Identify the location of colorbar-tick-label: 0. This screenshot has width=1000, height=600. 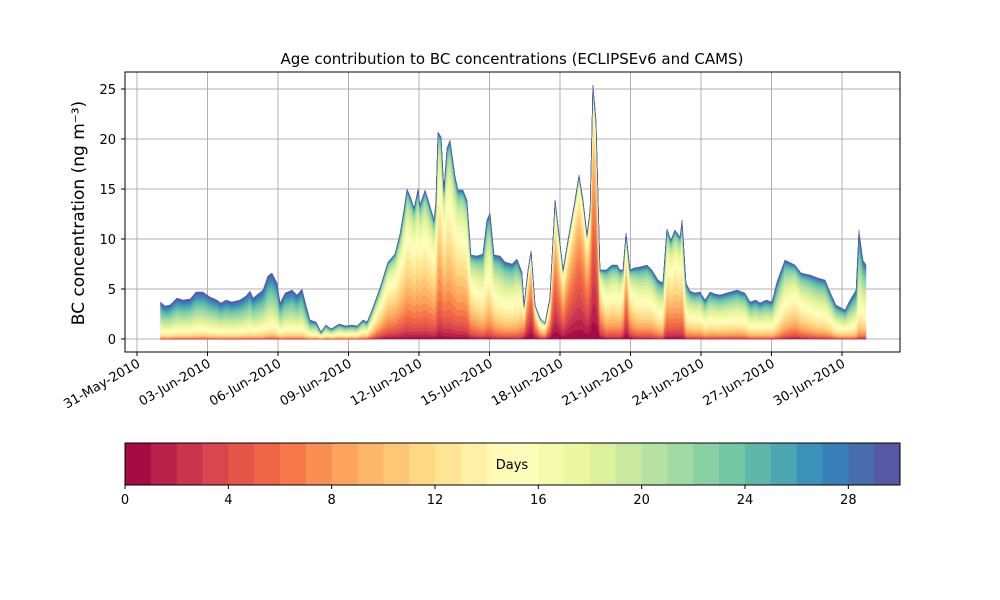
(125, 500).